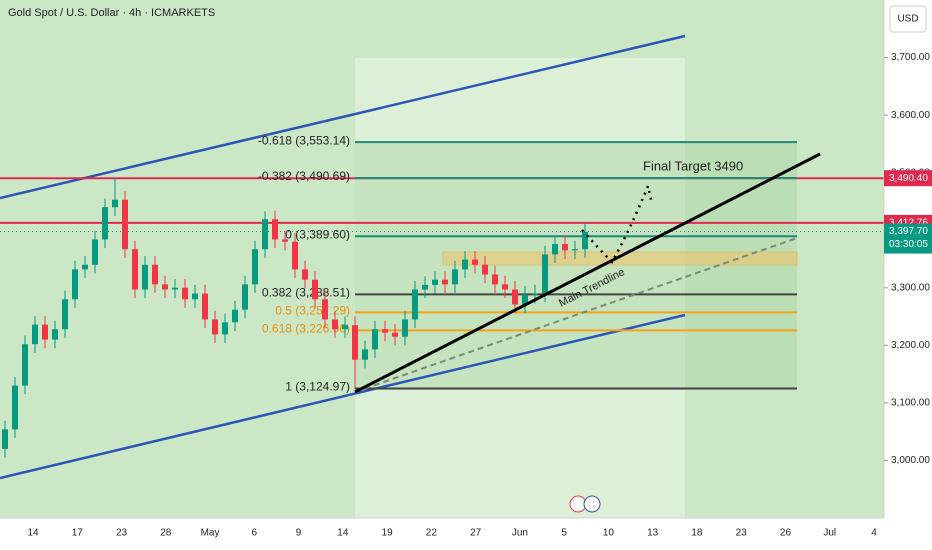 This screenshot has width=932, height=550. I want to click on fib-label: 0 (3,389.60), so click(317, 234).